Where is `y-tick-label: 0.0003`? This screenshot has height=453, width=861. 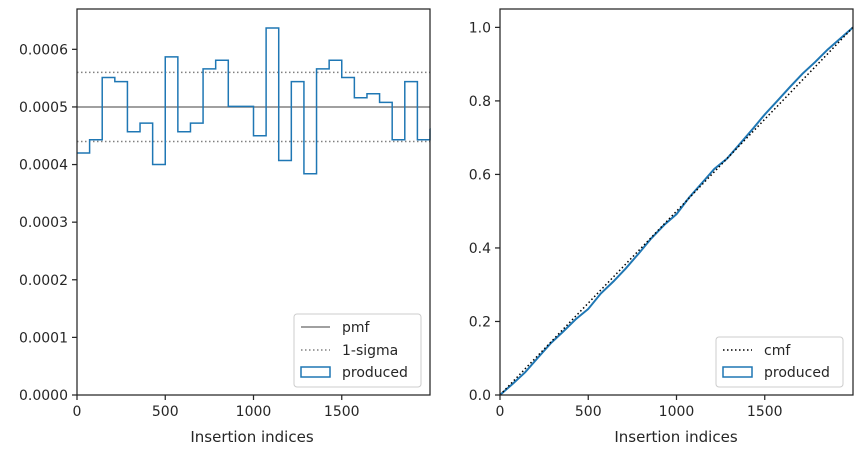
y-tick-label: 0.0003 is located at coordinates (43, 223).